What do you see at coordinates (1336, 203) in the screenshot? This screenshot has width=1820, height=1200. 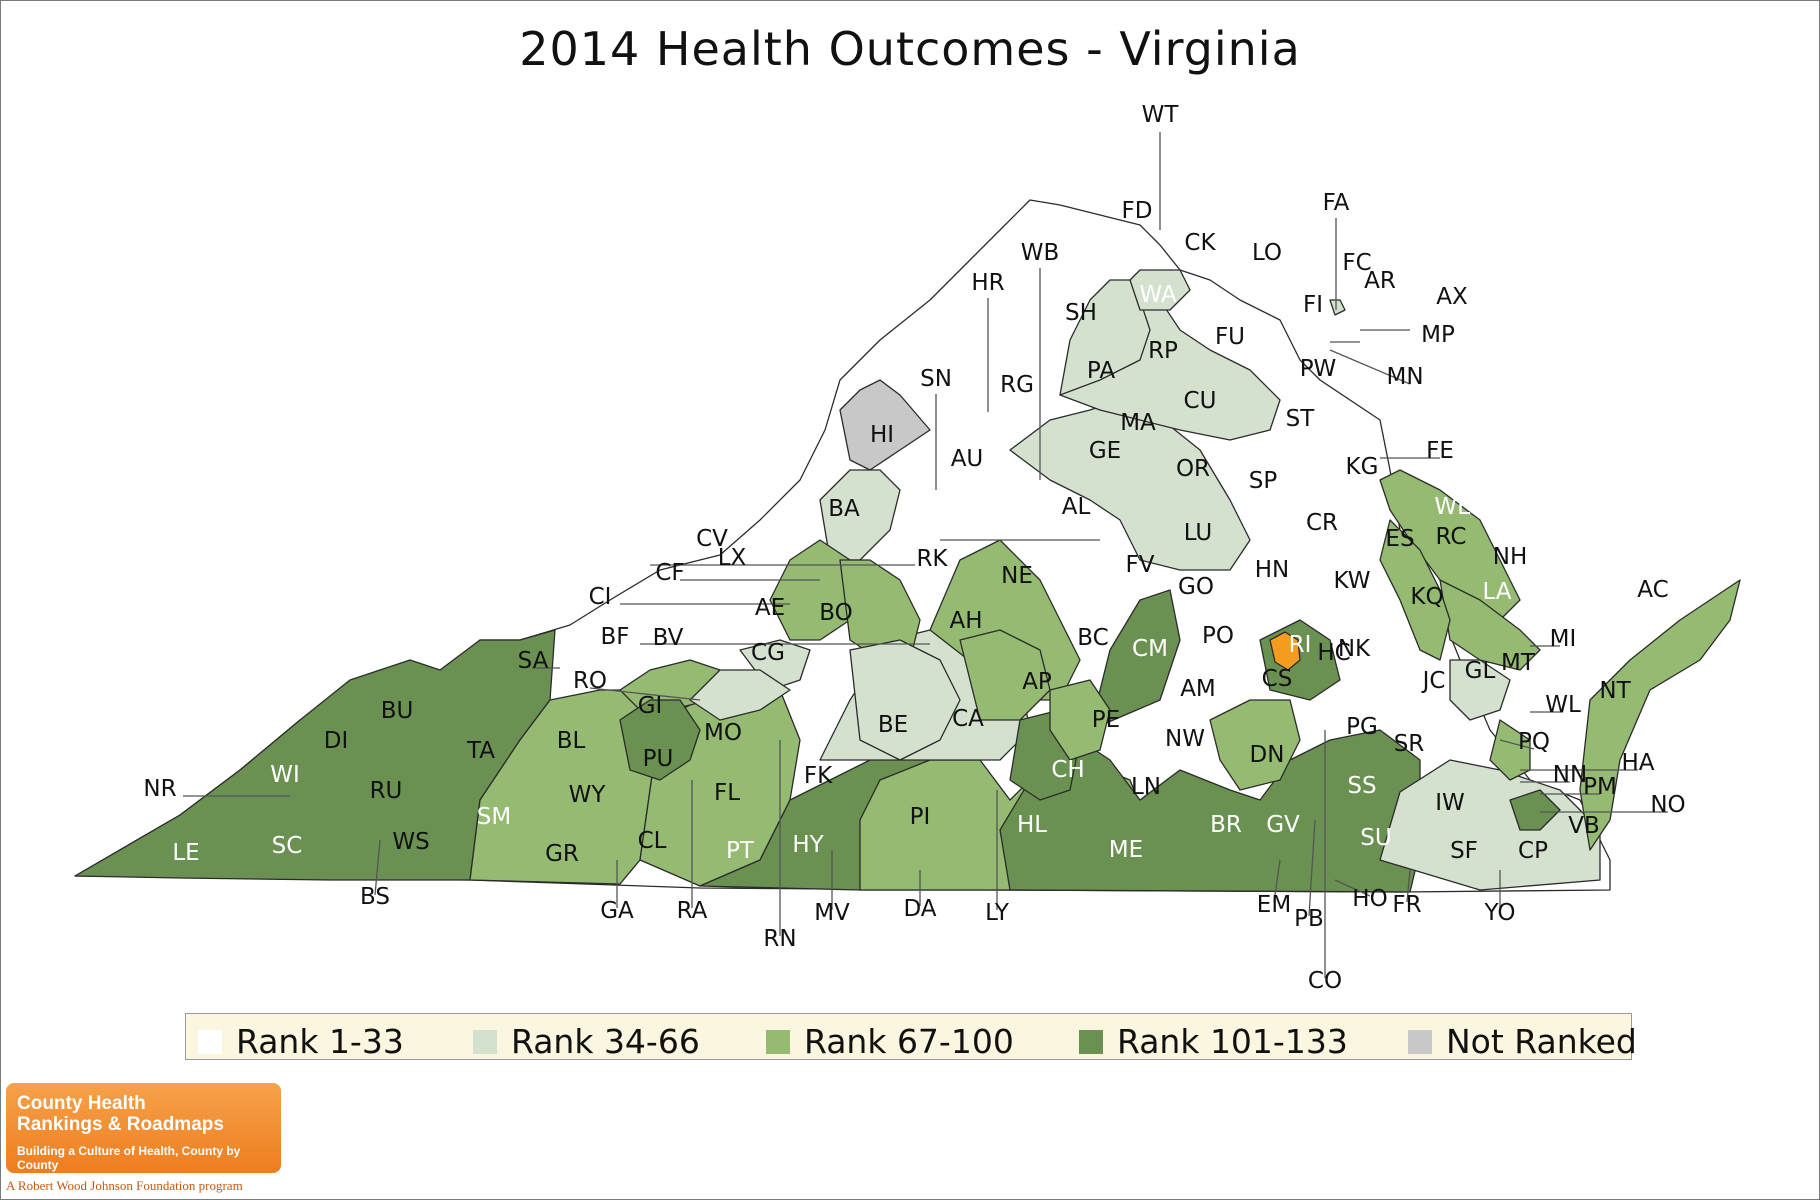 I see `county-label-fa: FA` at bounding box center [1336, 203].